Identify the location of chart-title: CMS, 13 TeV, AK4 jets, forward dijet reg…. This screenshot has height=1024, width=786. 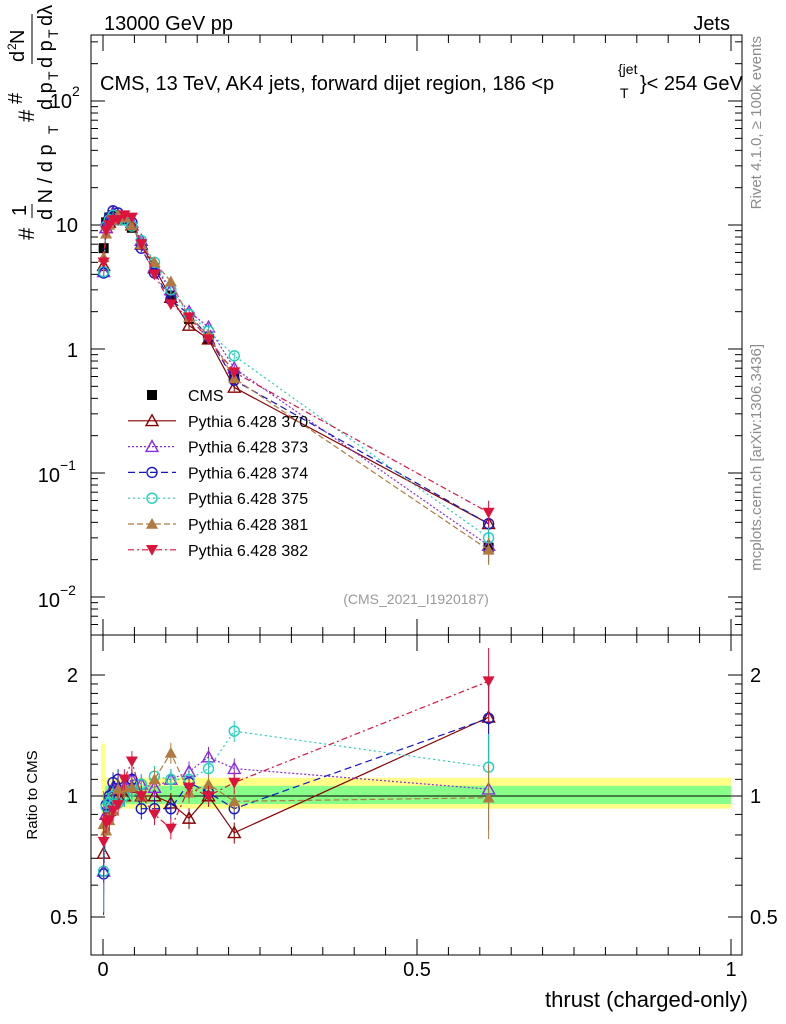
(422, 81).